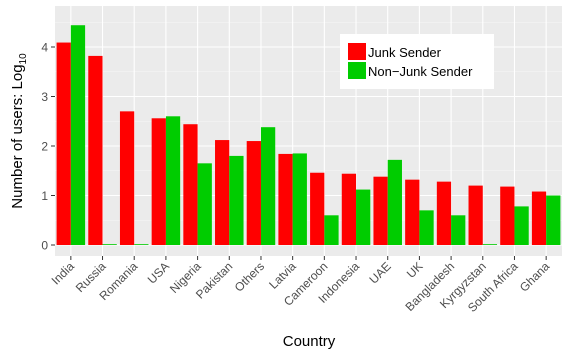 This screenshot has width=564, height=356. Describe the element at coordinates (127, 178) in the screenshot. I see `bar-junk-sender-romania` at that location.